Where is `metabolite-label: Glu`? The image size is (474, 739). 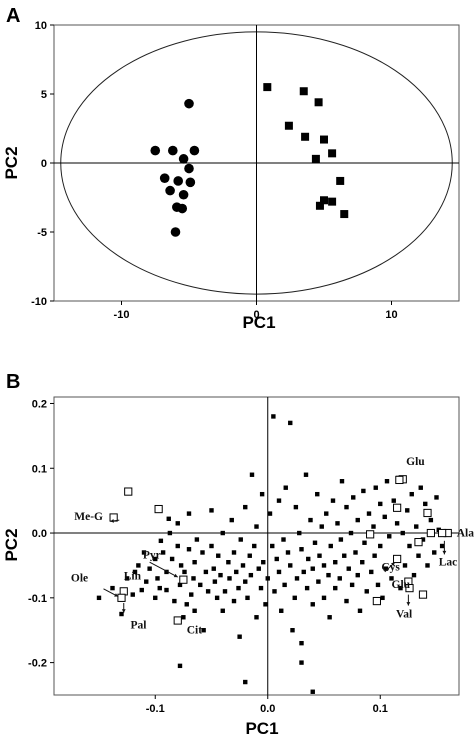
metabolite-label: Glu is located at coordinates (401, 585).